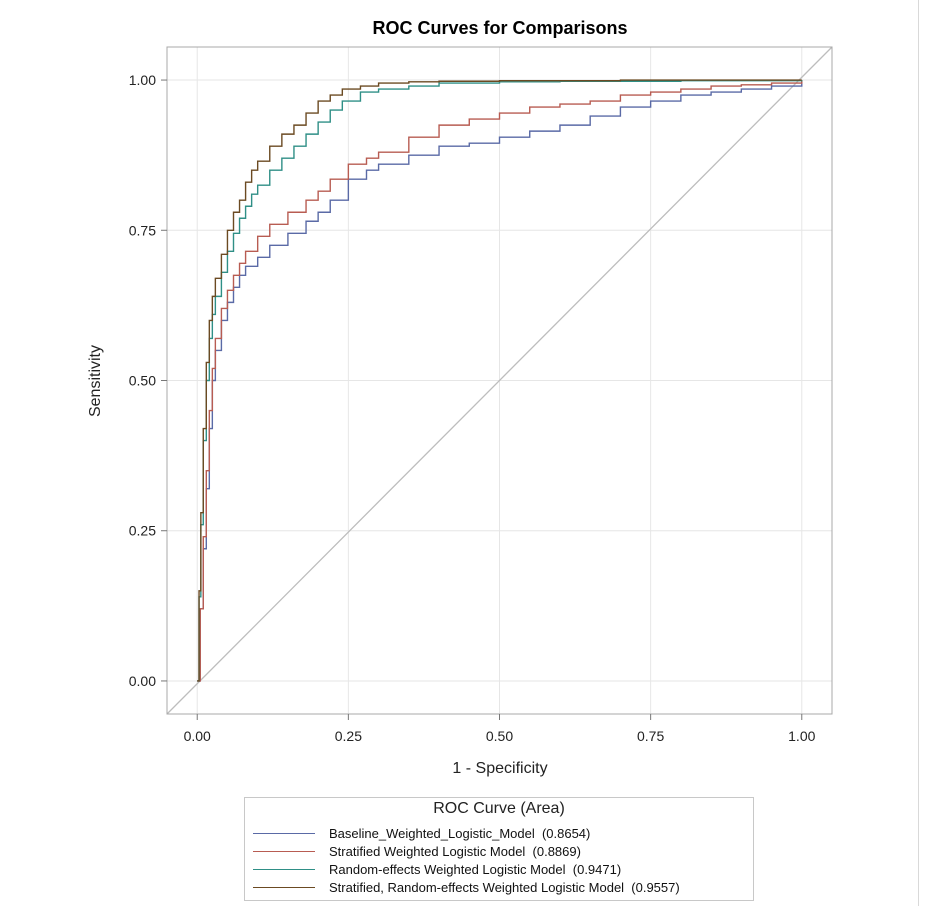 This screenshot has width=925, height=906. What do you see at coordinates (142, 230) in the screenshot?
I see `y-tick-label: 0.75` at bounding box center [142, 230].